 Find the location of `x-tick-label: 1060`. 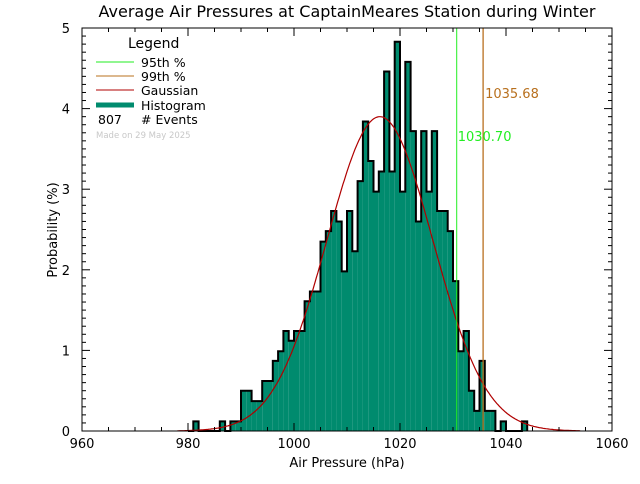

x-tick-label: 1060 is located at coordinates (611, 444).